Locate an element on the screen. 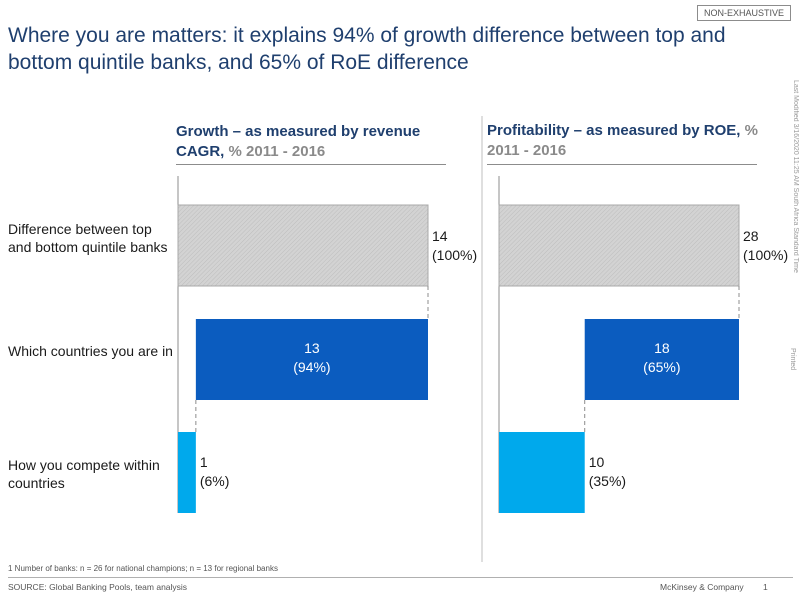  row-label-countries: Which countries you are in is located at coordinates (90, 351).